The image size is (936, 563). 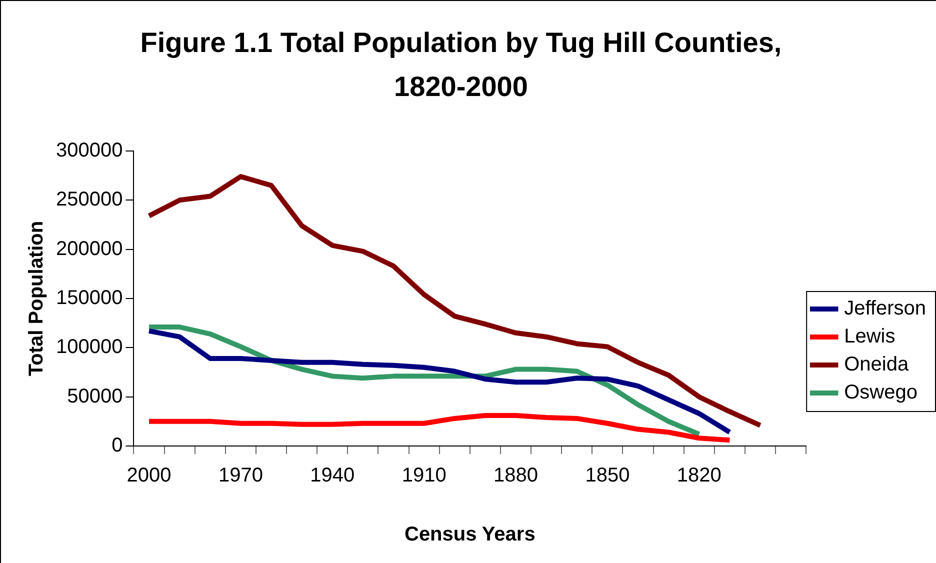 I want to click on y-tick-label: 150000, so click(x=89, y=298).